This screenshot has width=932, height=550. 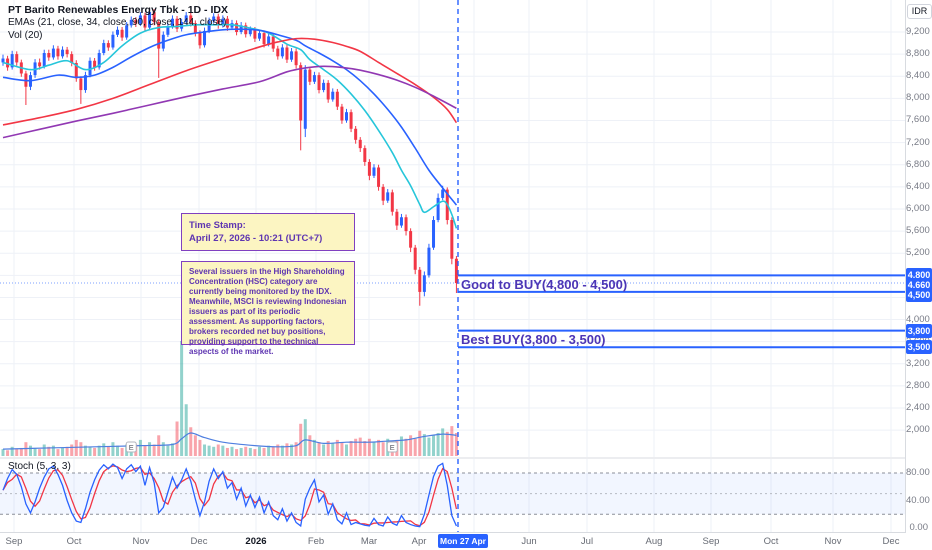 I want to click on time-tick-label: Jun, so click(x=529, y=541).